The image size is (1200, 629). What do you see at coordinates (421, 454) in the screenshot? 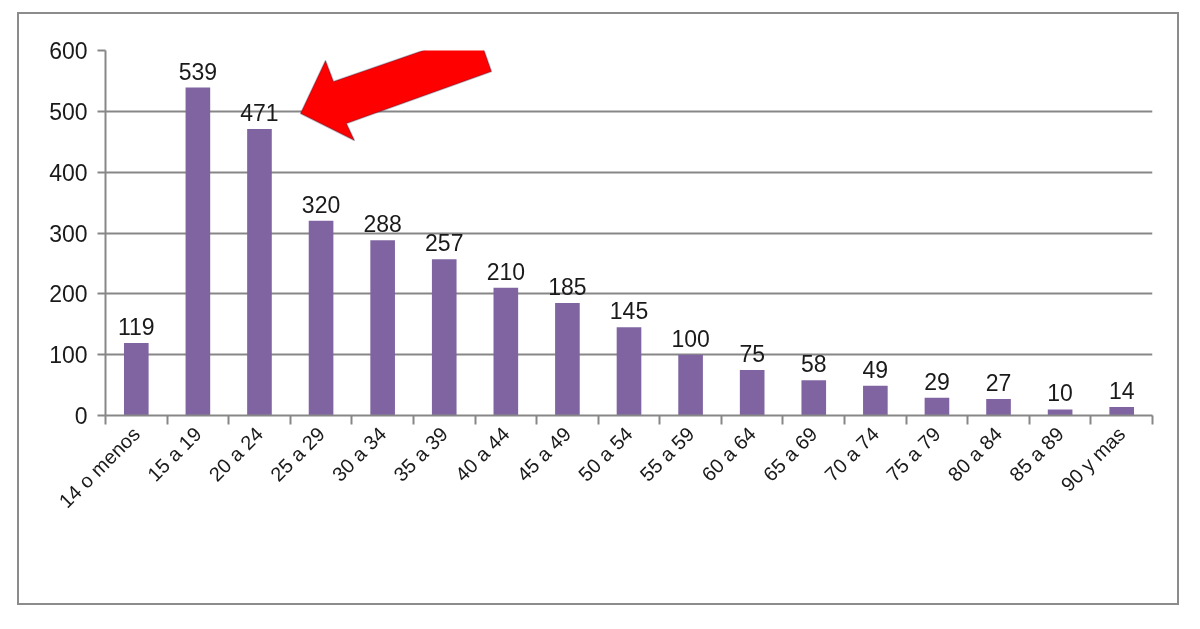
I see `x-tick-label: 35 a 39` at bounding box center [421, 454].